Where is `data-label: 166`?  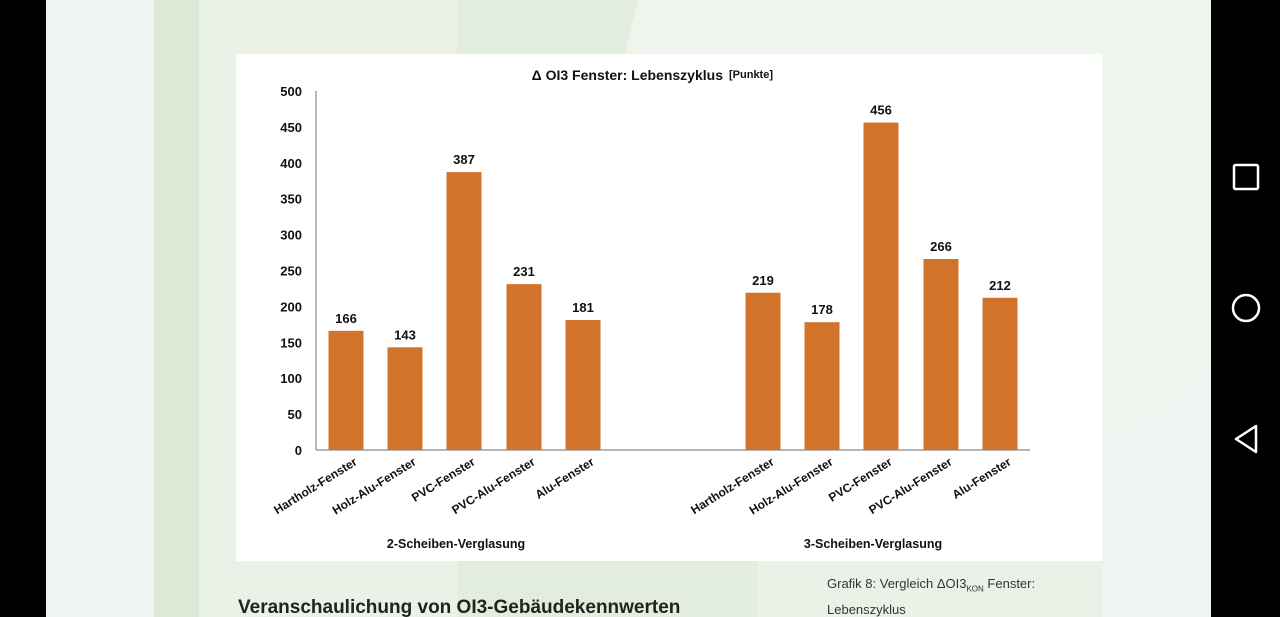
data-label: 166 is located at coordinates (346, 318).